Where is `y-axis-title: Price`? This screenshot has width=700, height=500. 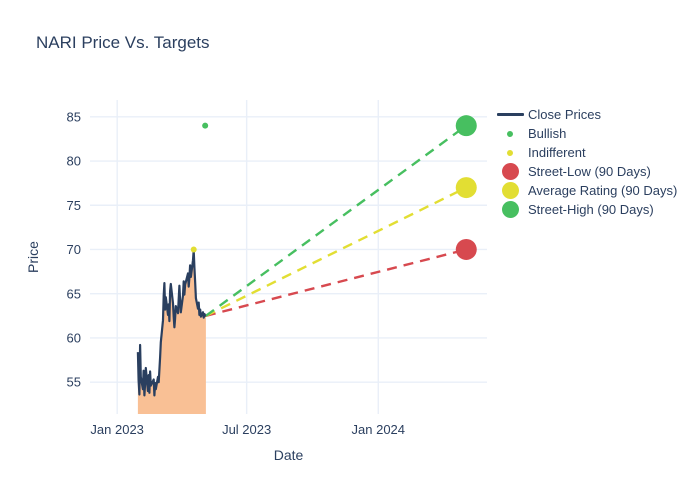
y-axis-title: Price is located at coordinates (33, 257).